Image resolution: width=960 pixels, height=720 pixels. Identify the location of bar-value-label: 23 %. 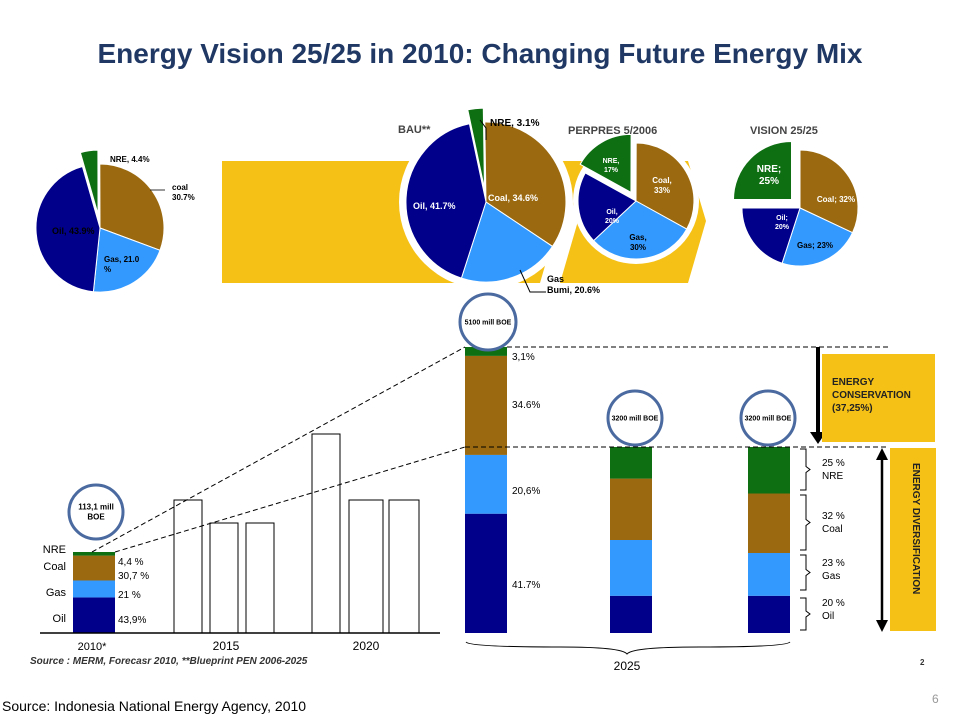
(833, 563).